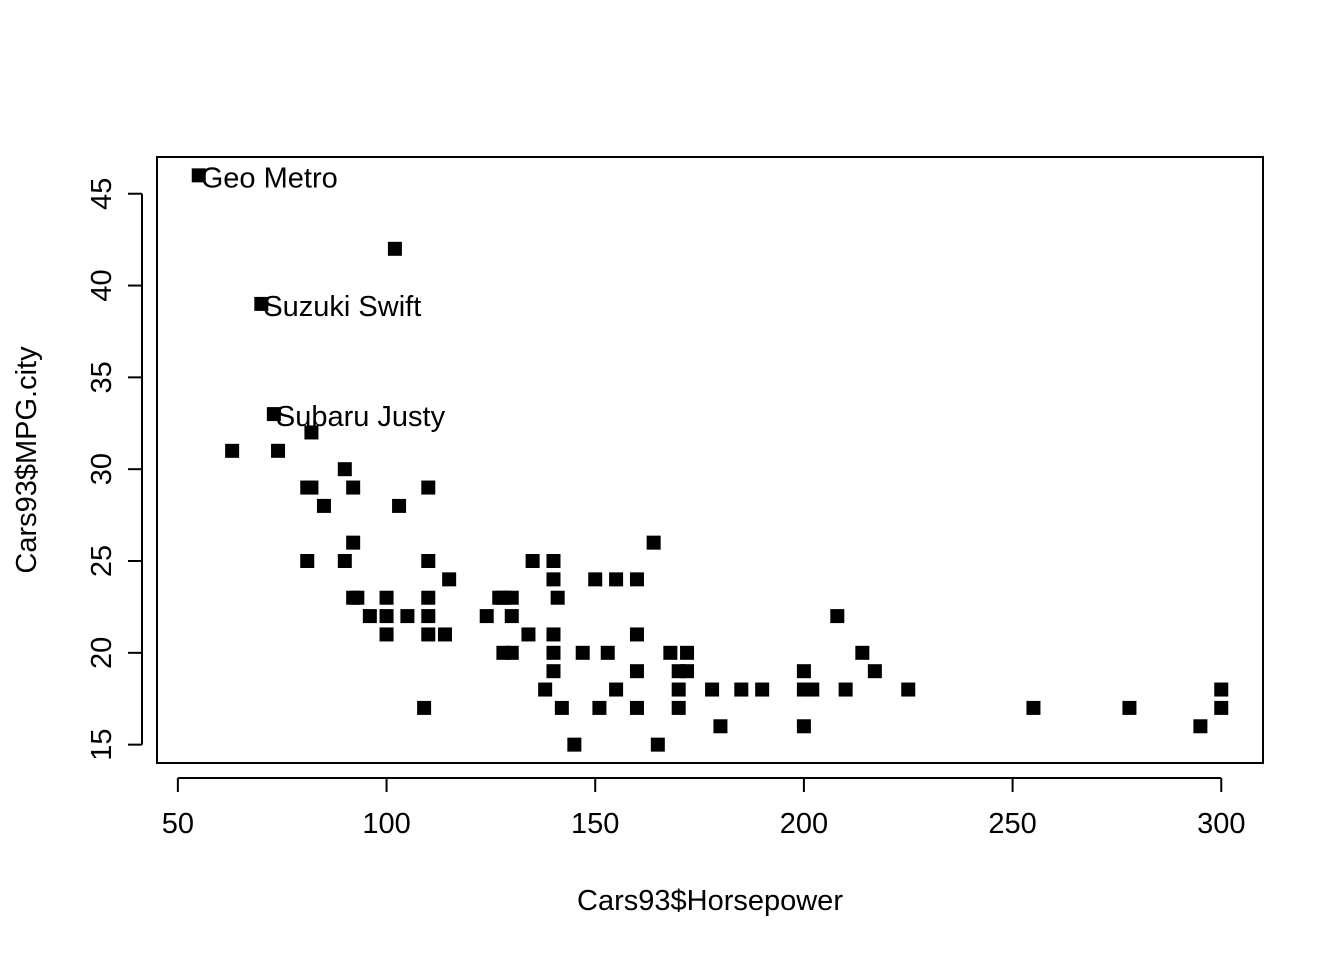 The width and height of the screenshot is (1344, 960). I want to click on point-annotation-label: Suzuki Swift, so click(342, 307).